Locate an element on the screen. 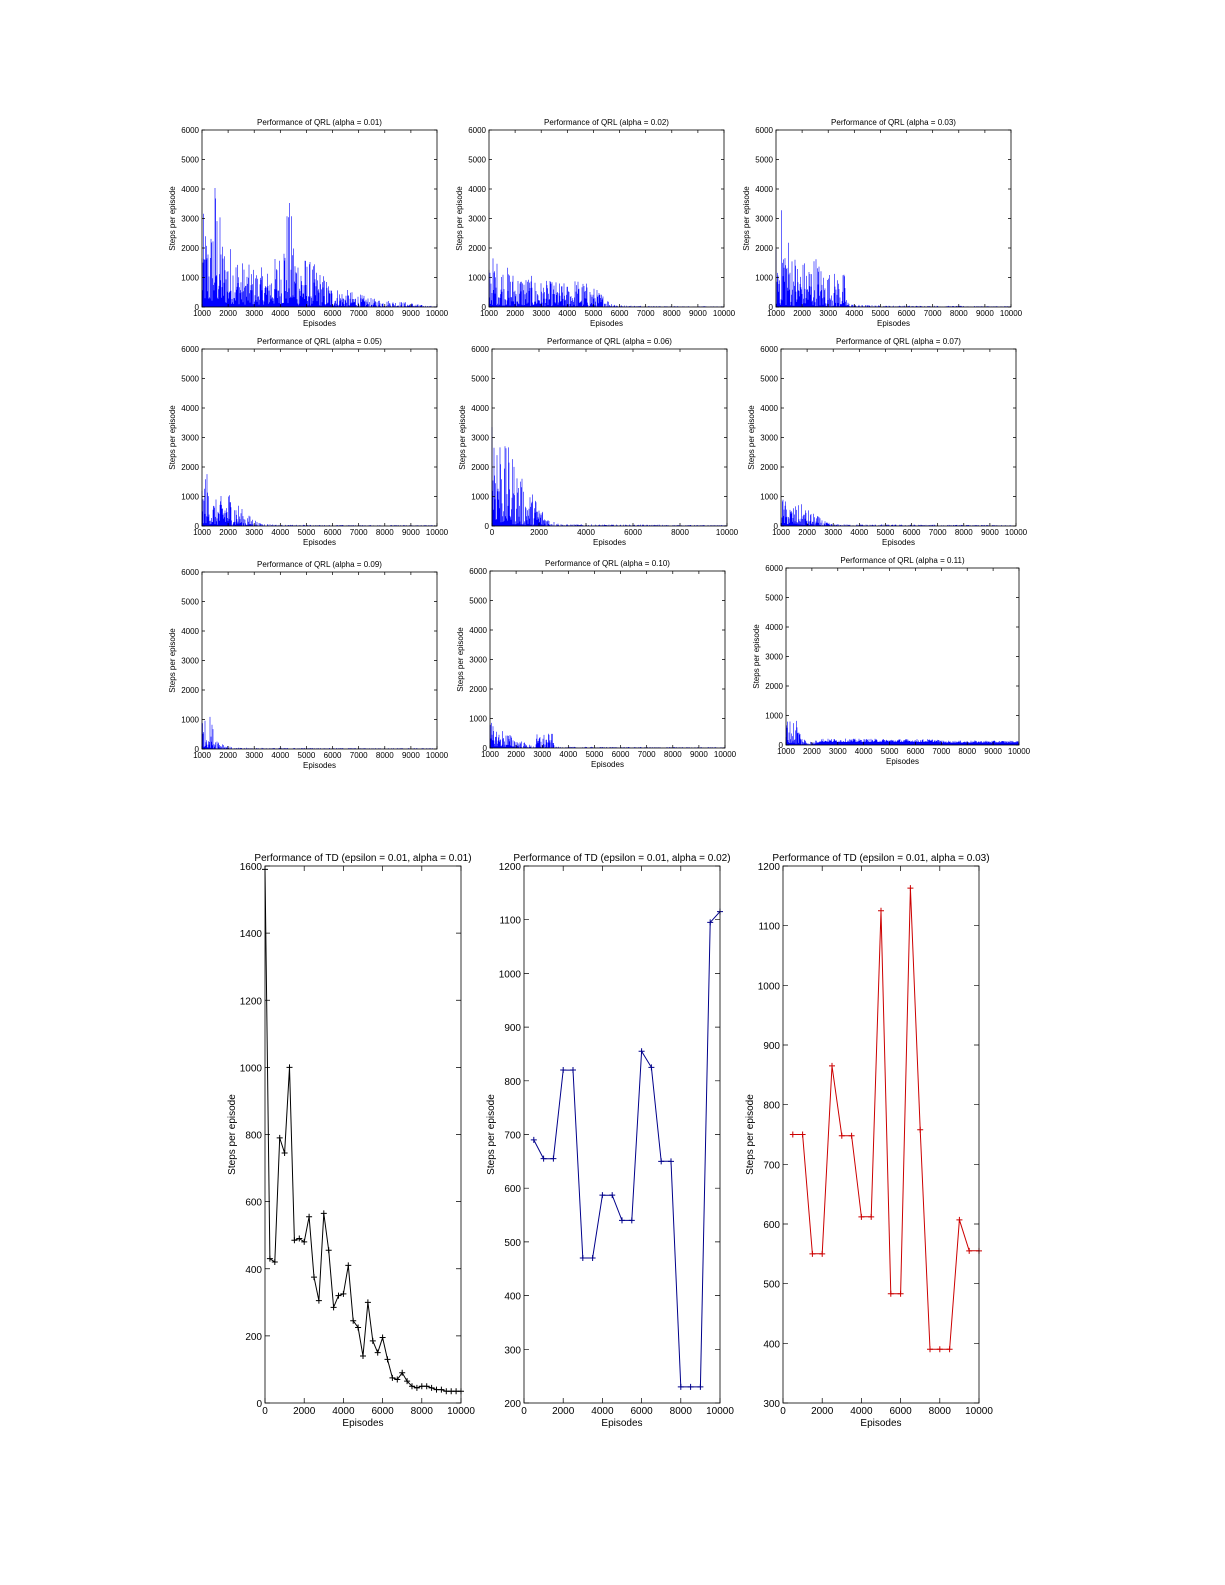 Image resolution: width=1225 pixels, height=1585 pixels. y-tick-label: 800 is located at coordinates (771, 1106).